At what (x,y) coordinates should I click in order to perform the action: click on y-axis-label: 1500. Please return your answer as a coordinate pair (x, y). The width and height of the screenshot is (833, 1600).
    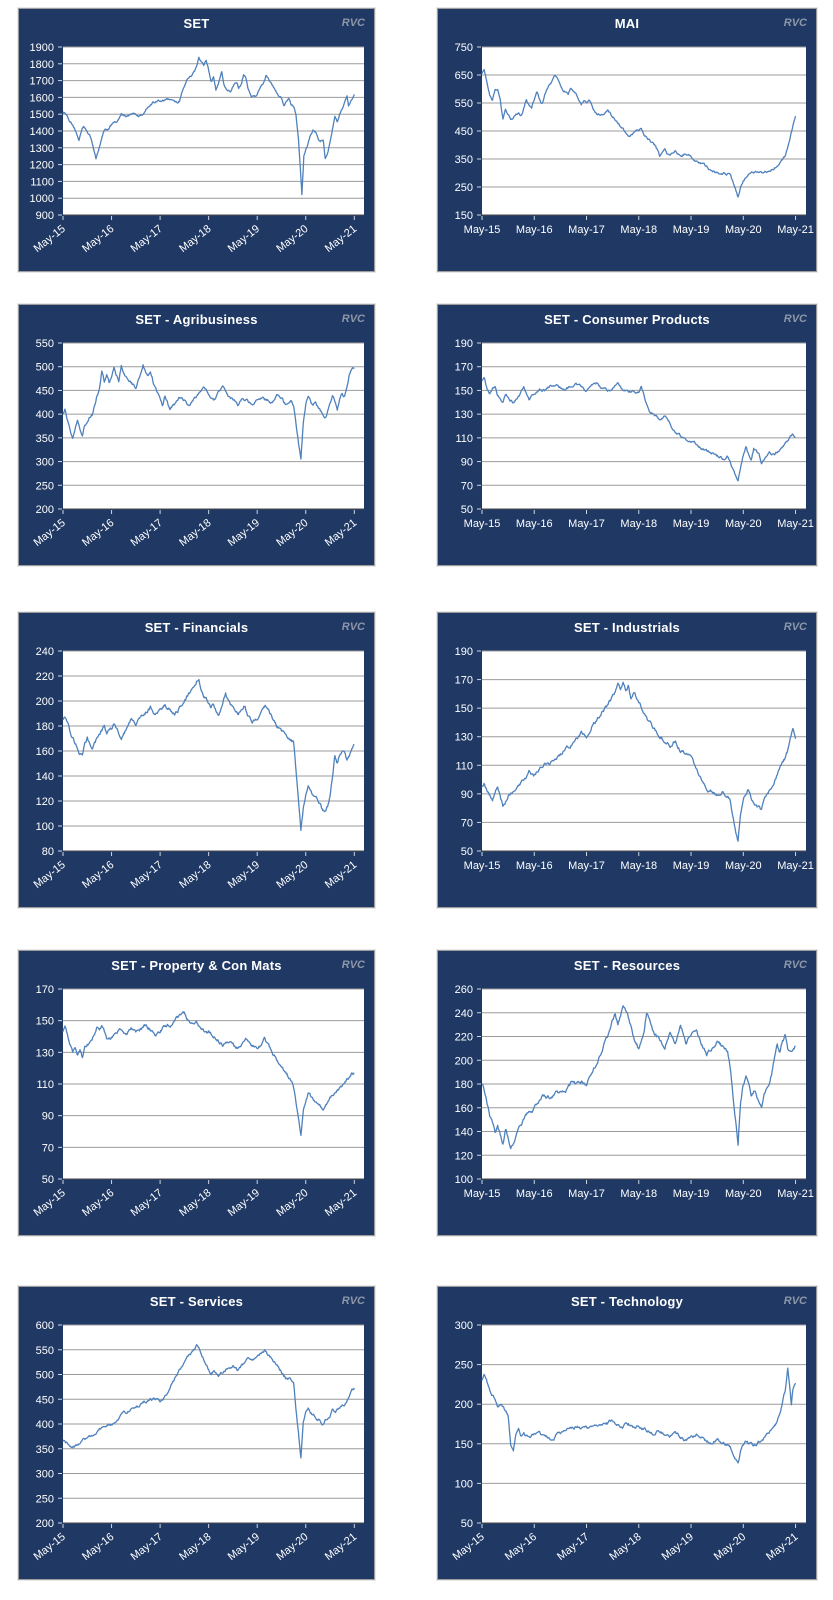
    Looking at the image, I should click on (42, 115).